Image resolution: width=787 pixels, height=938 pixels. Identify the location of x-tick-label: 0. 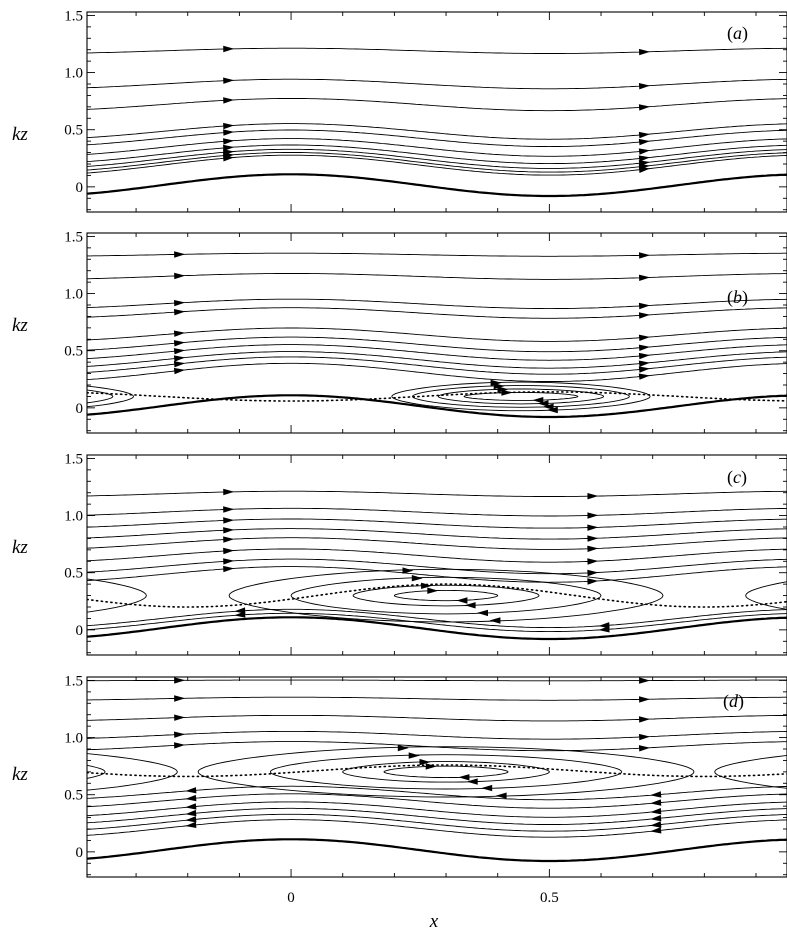
(291, 898).